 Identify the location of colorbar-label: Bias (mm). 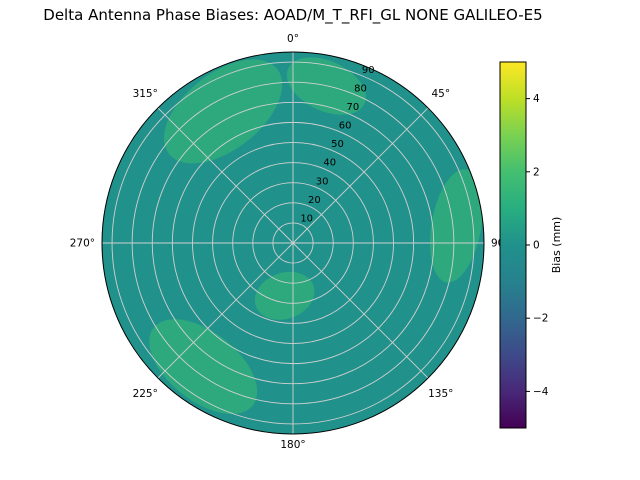
(556, 245).